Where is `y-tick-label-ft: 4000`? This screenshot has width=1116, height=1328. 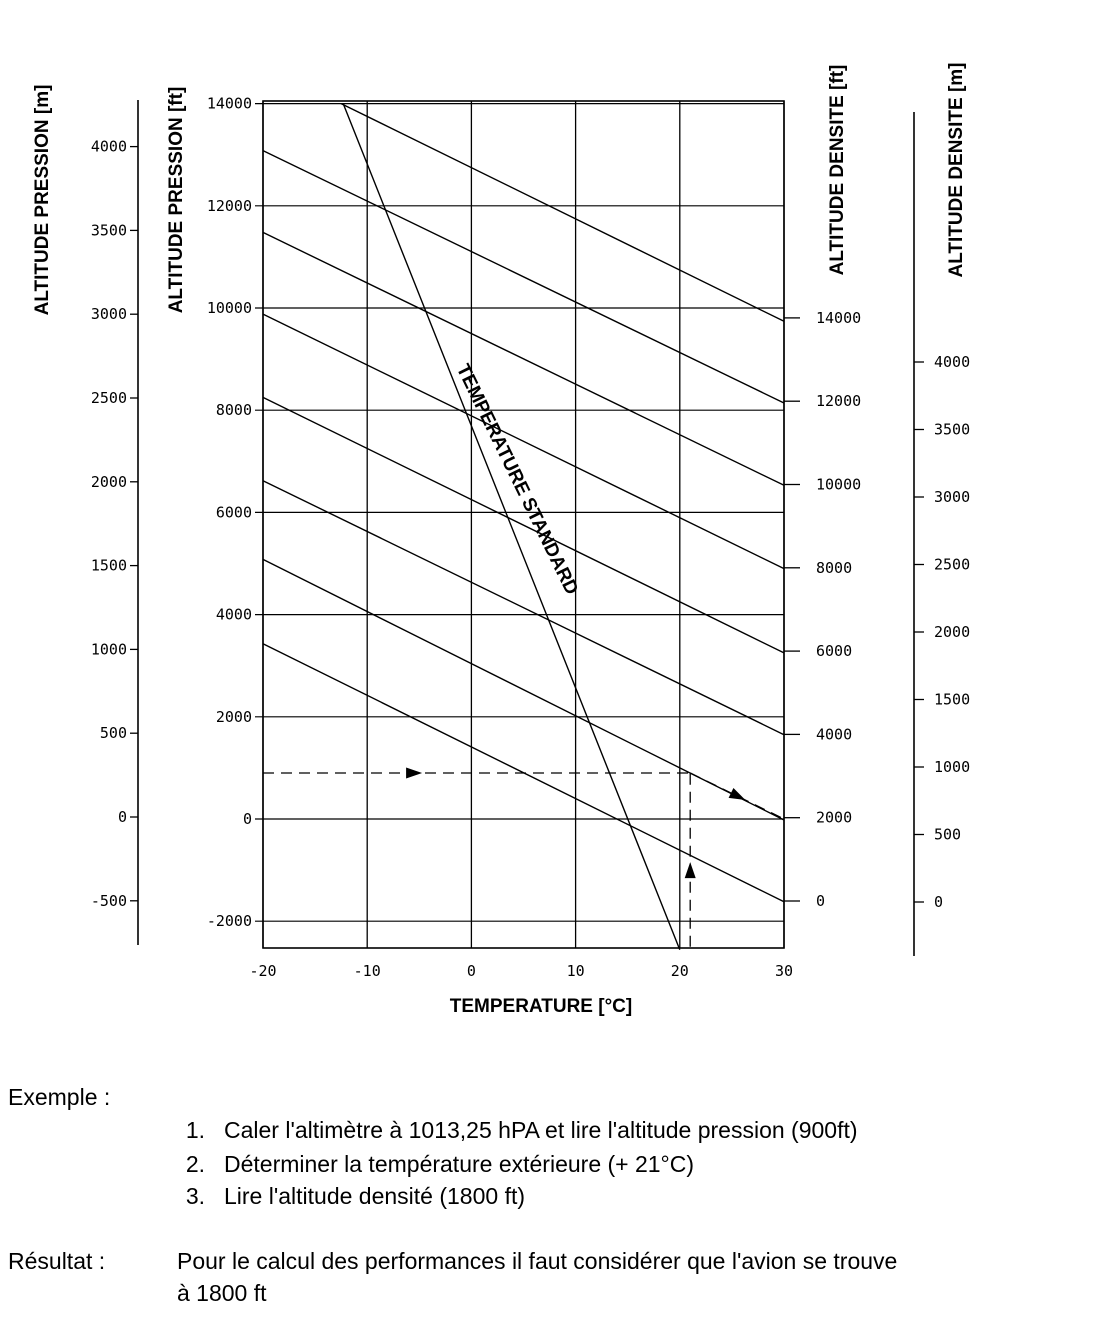 y-tick-label-ft: 4000 is located at coordinates (234, 615).